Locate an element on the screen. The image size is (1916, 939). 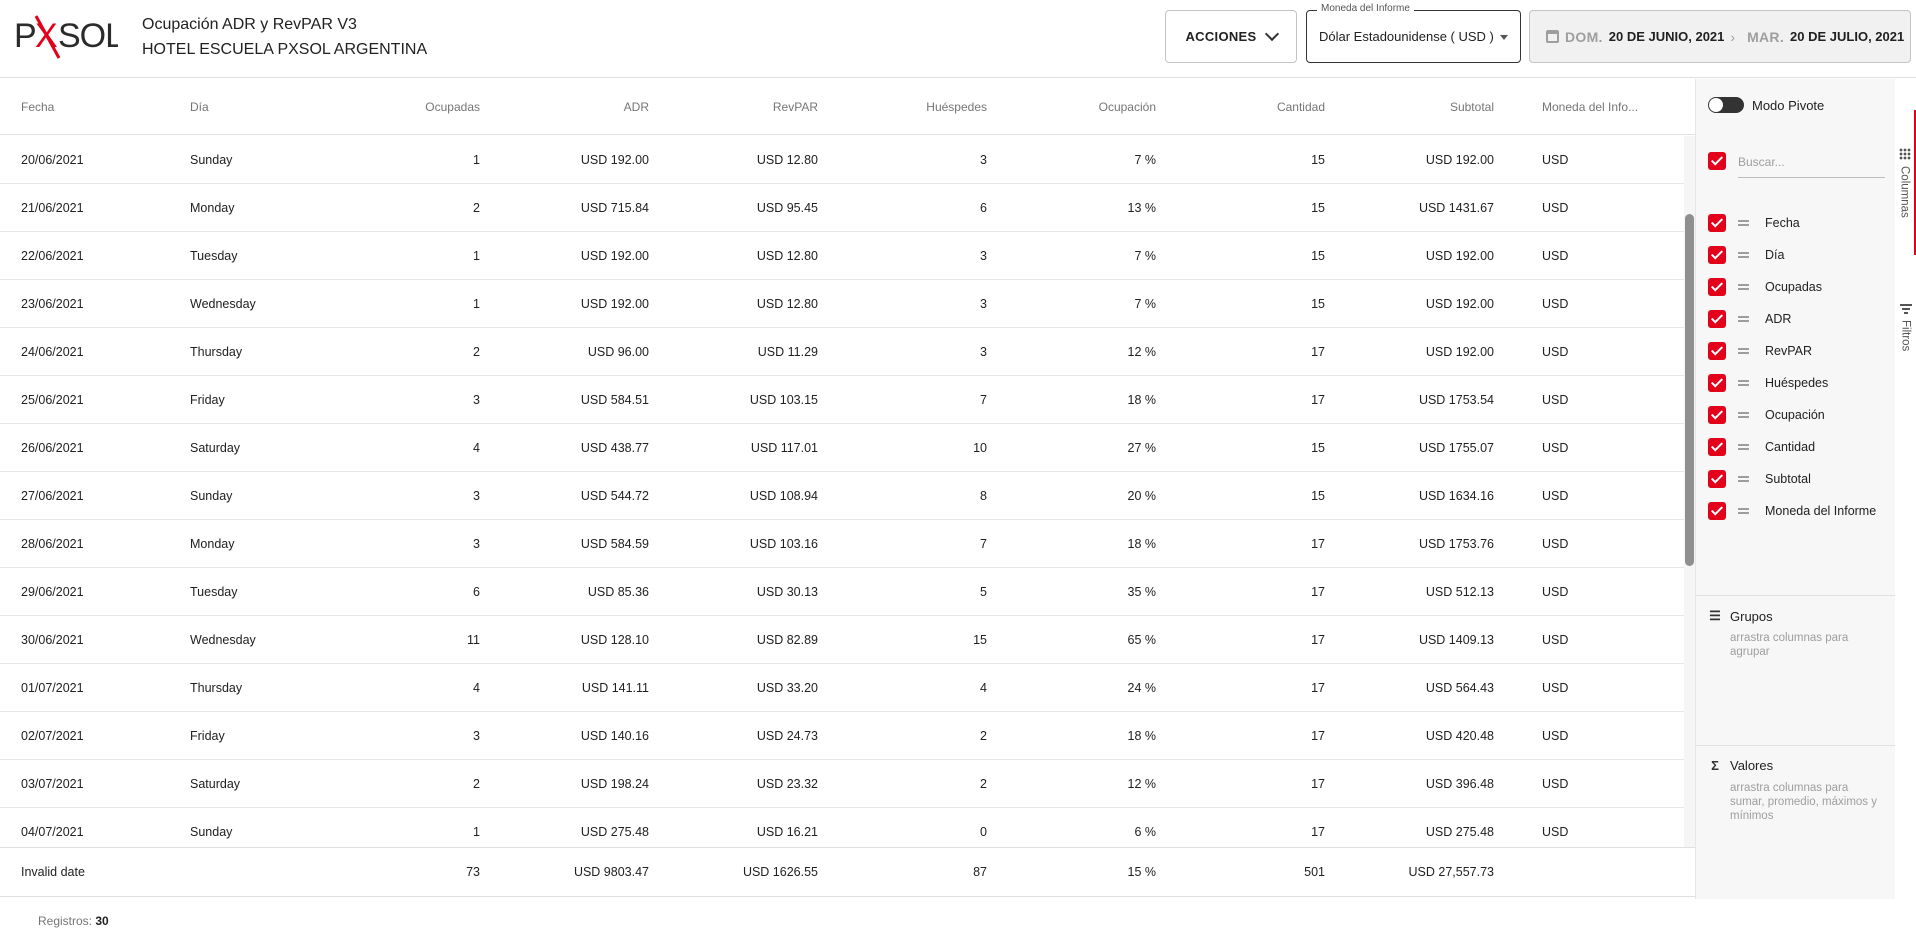
tab-columns: Columnas is located at coordinates (1905, 182).